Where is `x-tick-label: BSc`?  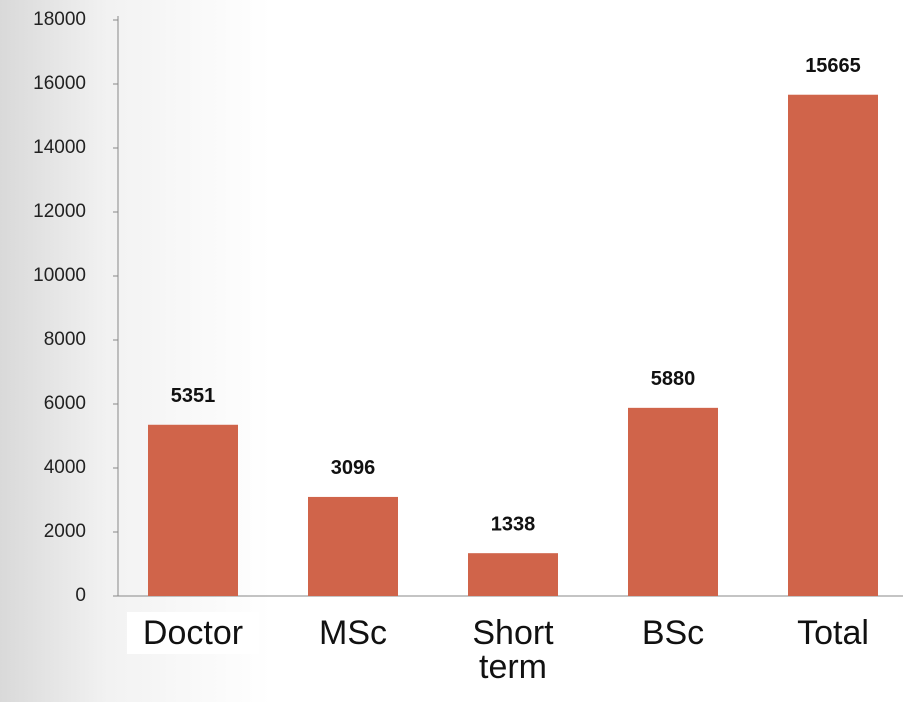 x-tick-label: BSc is located at coordinates (673, 633).